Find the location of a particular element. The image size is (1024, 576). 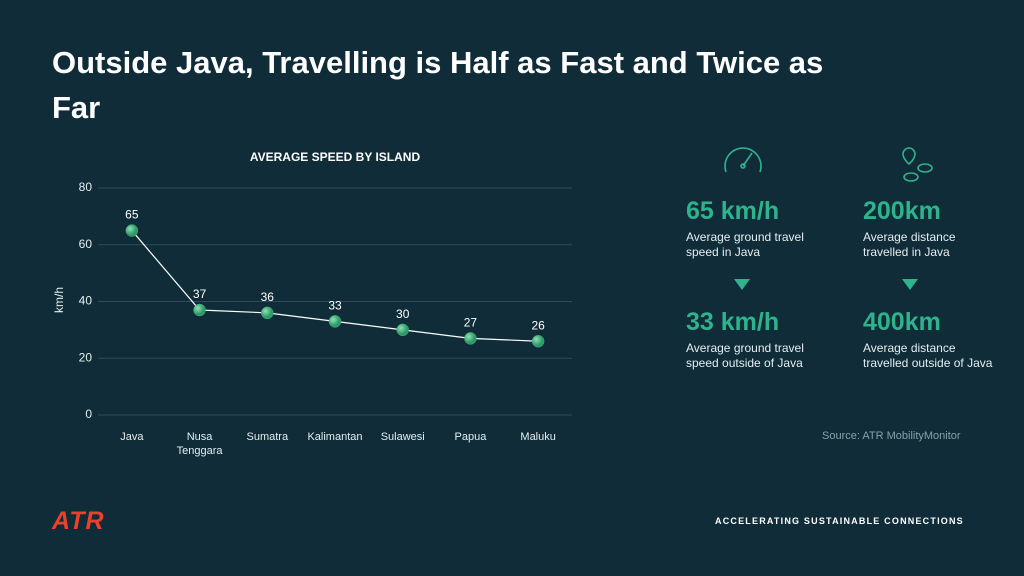

stat-value: 65 km/h is located at coordinates (733, 211).